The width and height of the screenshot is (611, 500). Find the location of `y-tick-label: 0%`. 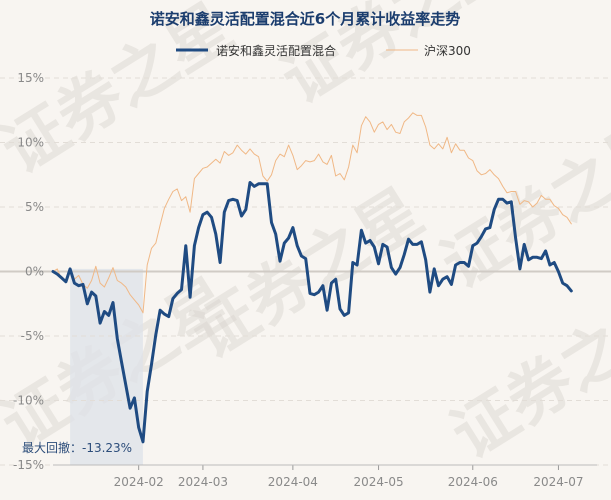

y-tick-label: 0% is located at coordinates (34, 272).